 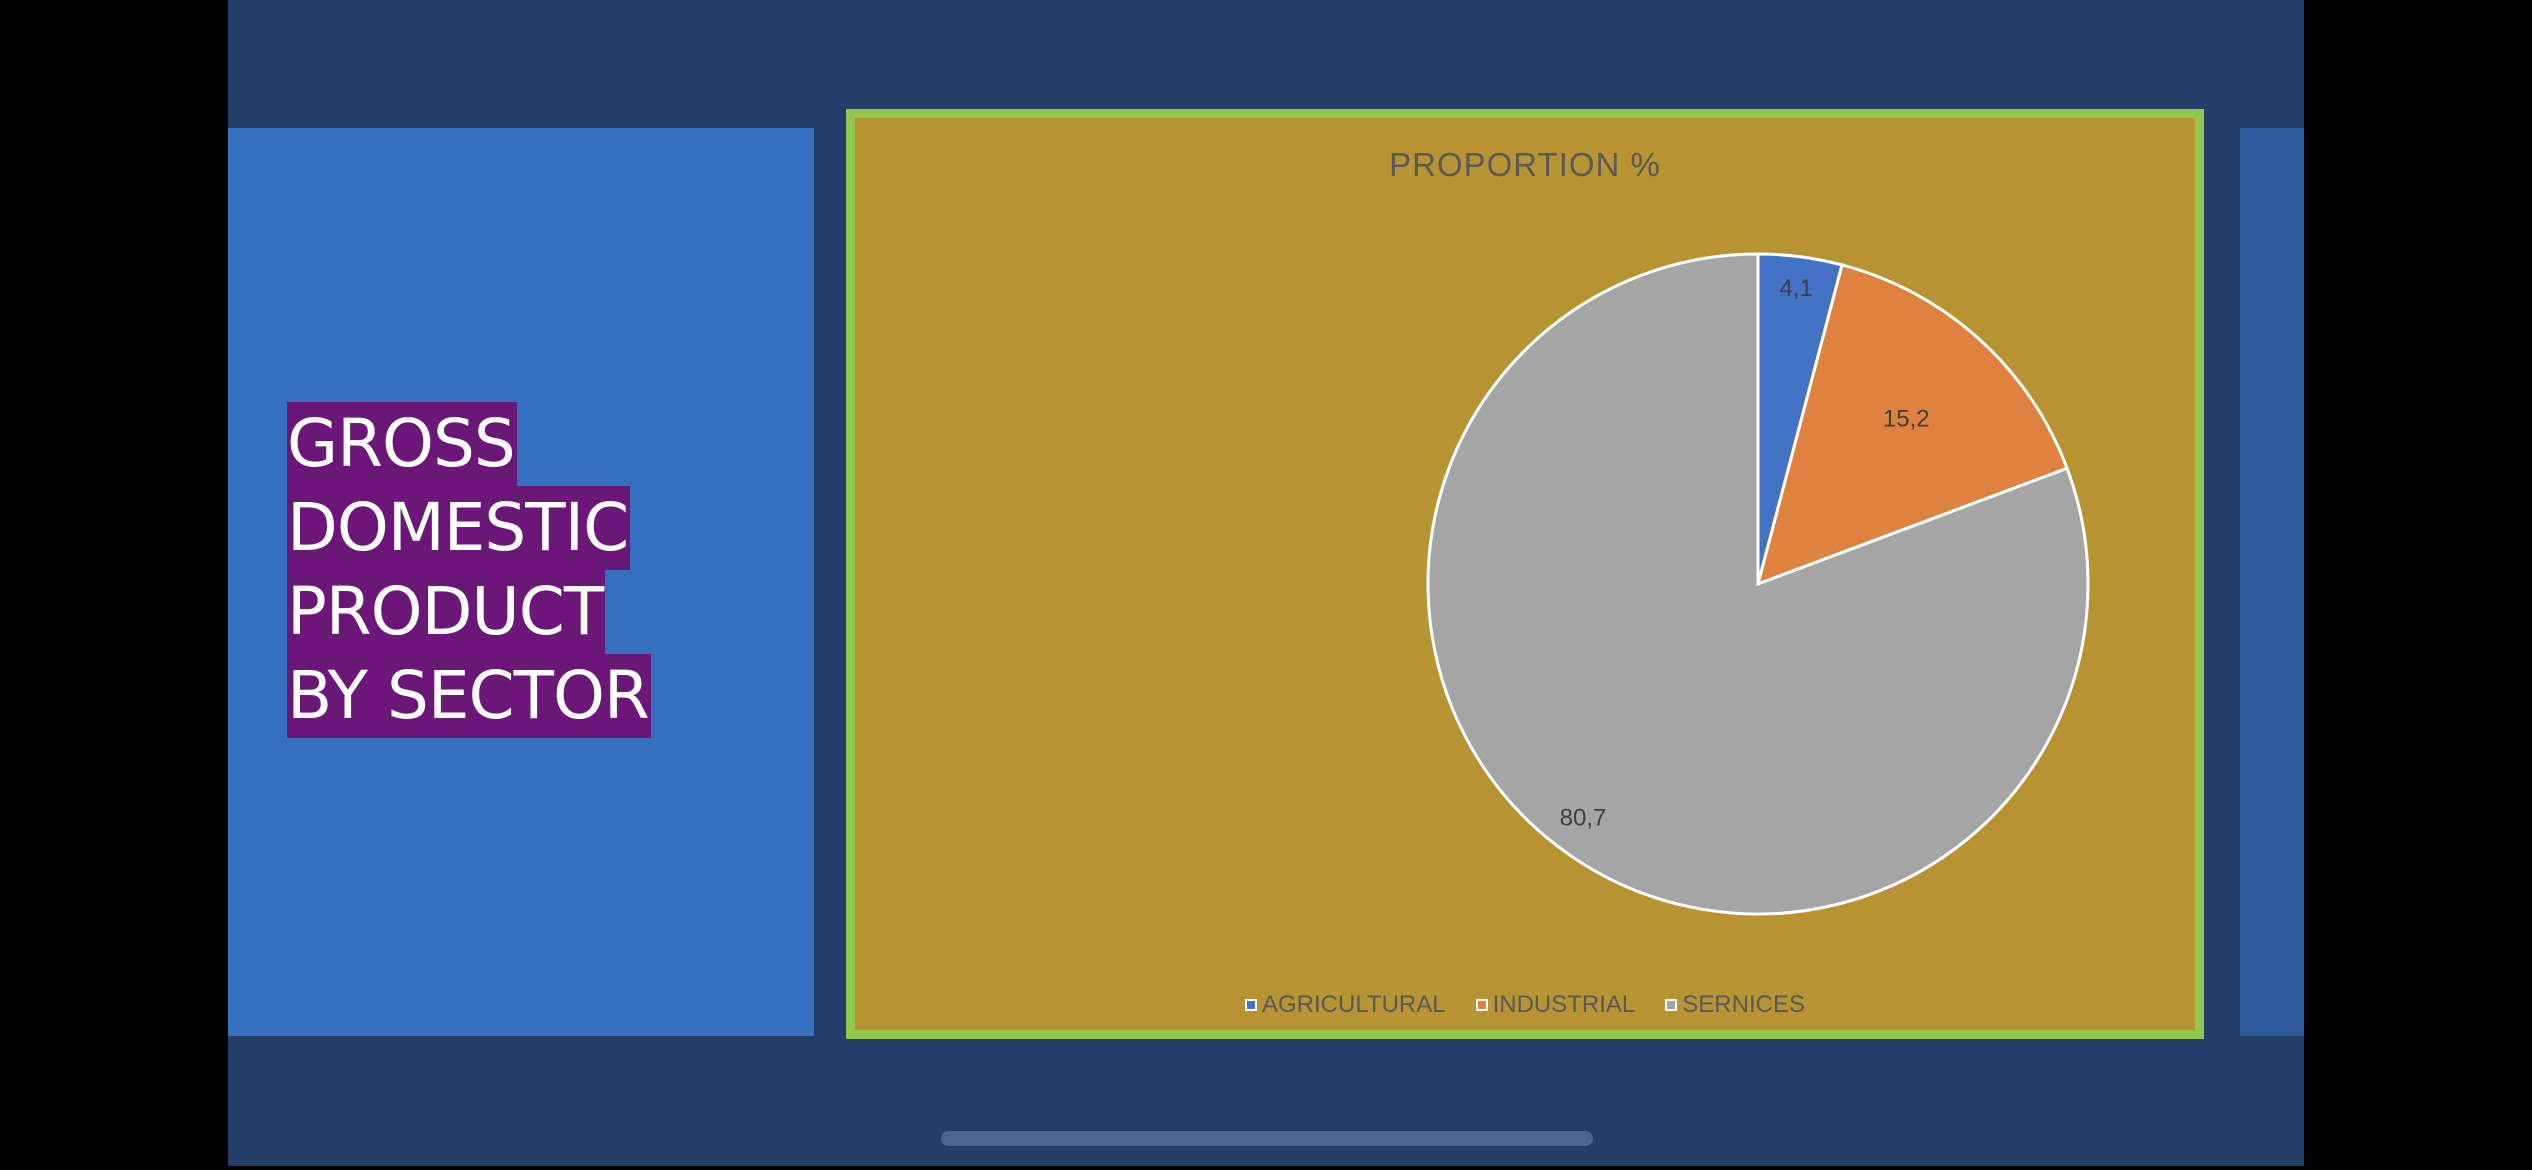 What do you see at coordinates (1906, 418) in the screenshot?
I see `data-label: 15,2` at bounding box center [1906, 418].